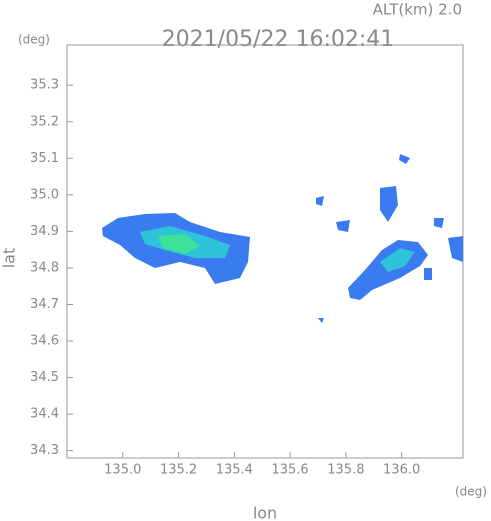 The height and width of the screenshot is (521, 491). I want to click on chart-title: 2021/05/22 16:02:41, so click(278, 39).